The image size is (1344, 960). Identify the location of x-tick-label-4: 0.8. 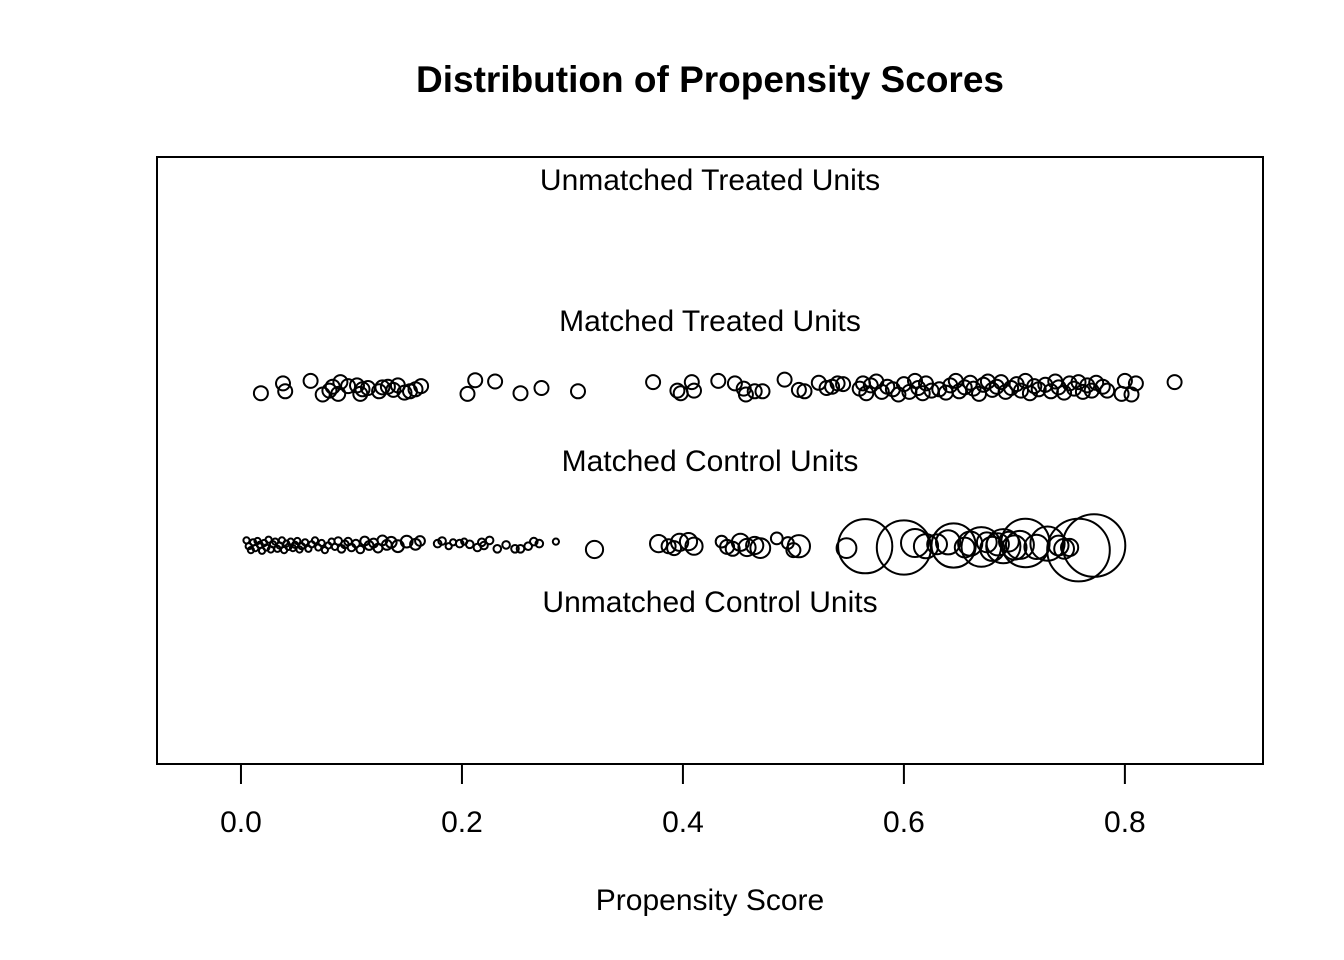
(1125, 822).